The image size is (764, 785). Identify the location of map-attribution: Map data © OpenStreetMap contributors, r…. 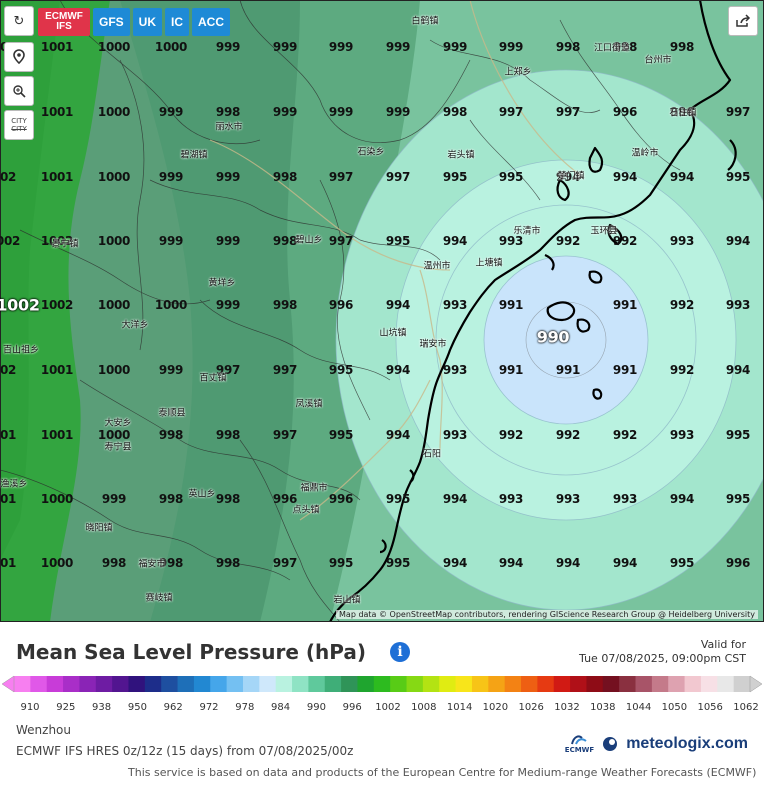
(547, 614).